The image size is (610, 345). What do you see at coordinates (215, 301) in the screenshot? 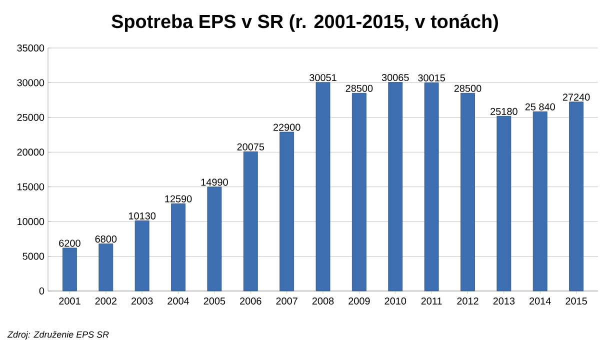
I see `x-tick-label: 2005` at bounding box center [215, 301].